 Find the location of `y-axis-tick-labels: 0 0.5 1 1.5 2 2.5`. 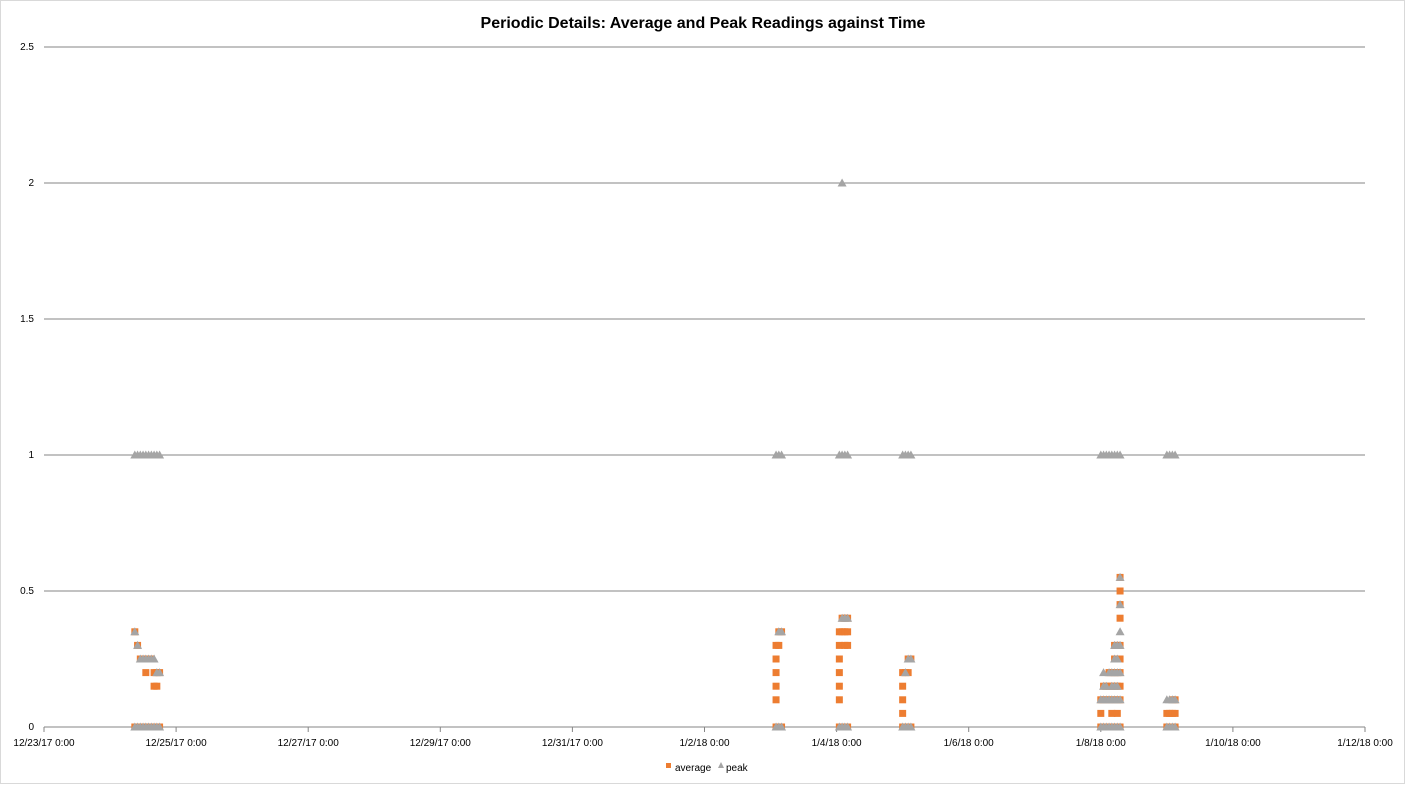

y-axis-tick-labels: 0 0.5 1 1.5 2 2.5 is located at coordinates (27, 387).